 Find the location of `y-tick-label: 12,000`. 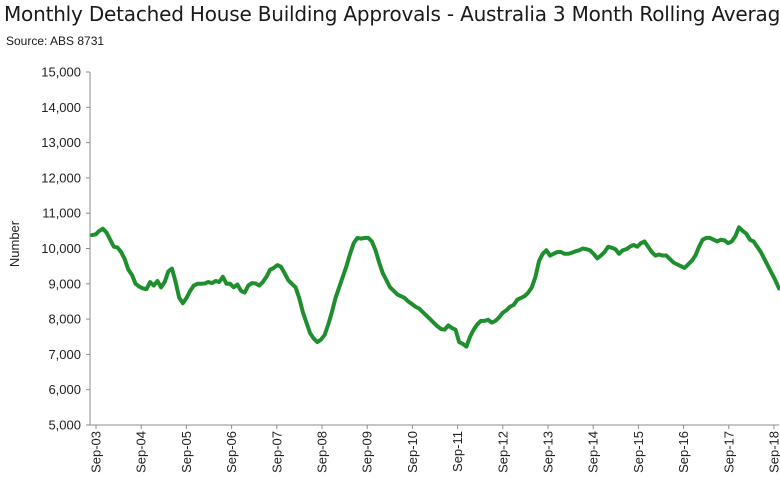

y-tick-label: 12,000 is located at coordinates (61, 177).